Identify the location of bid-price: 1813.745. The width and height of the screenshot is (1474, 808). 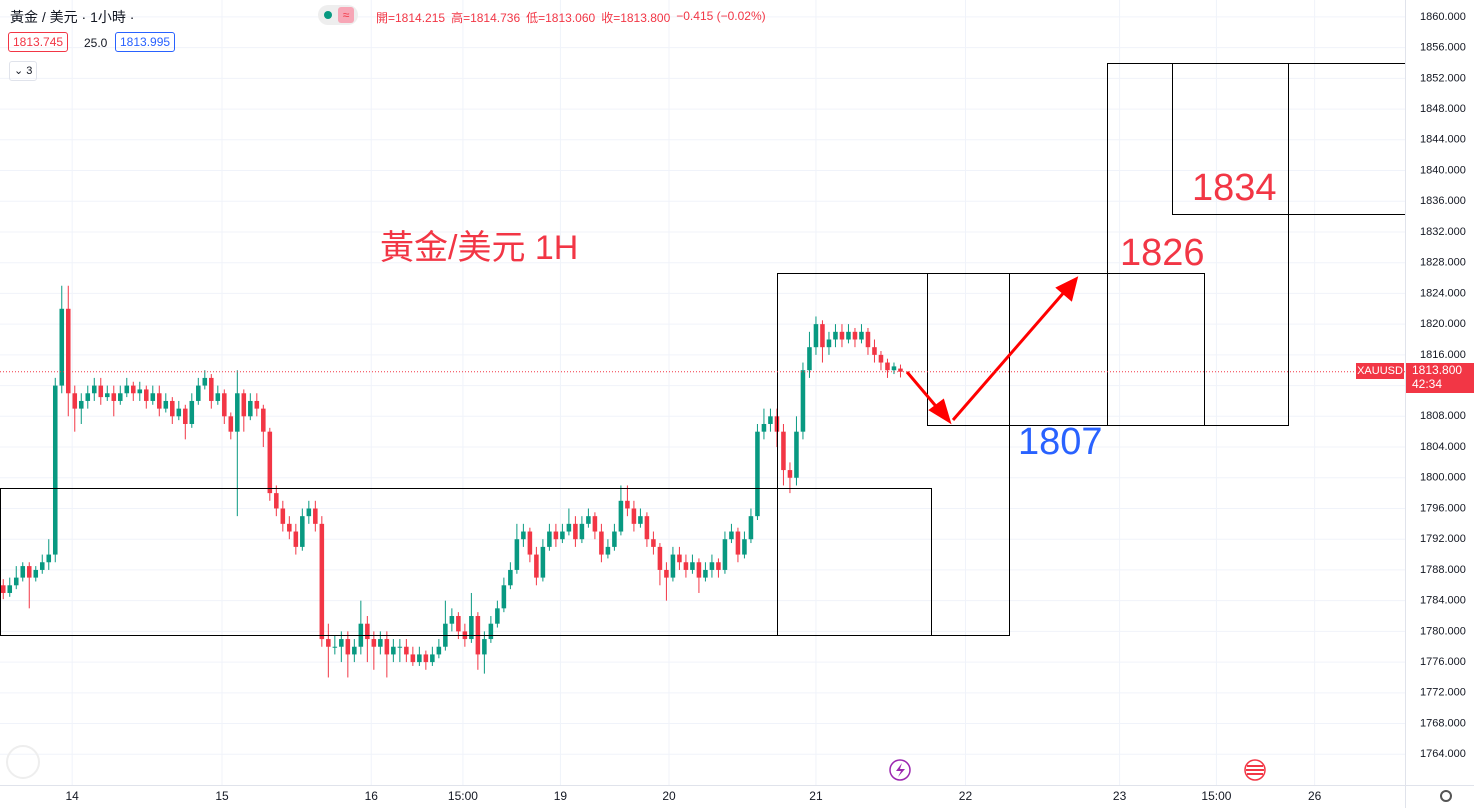
(38, 42).